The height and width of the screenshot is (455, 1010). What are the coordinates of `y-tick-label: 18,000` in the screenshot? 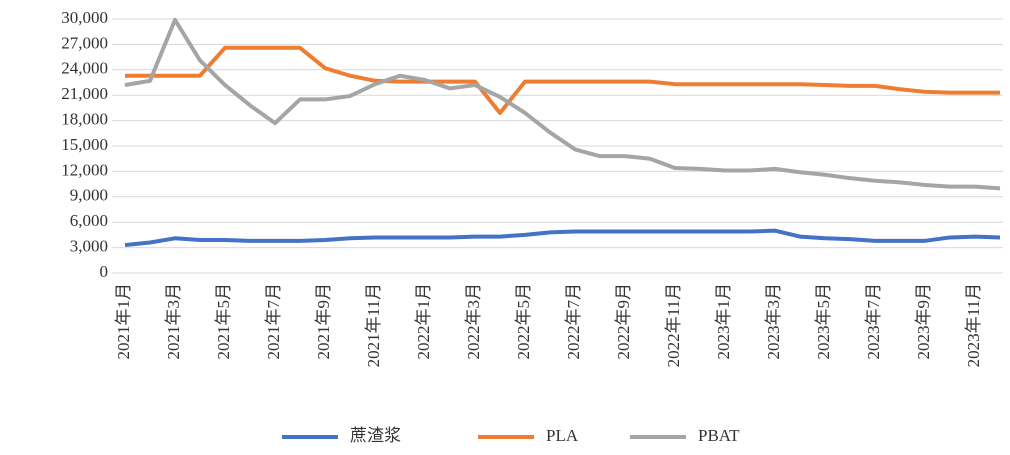 It's located at (84, 119).